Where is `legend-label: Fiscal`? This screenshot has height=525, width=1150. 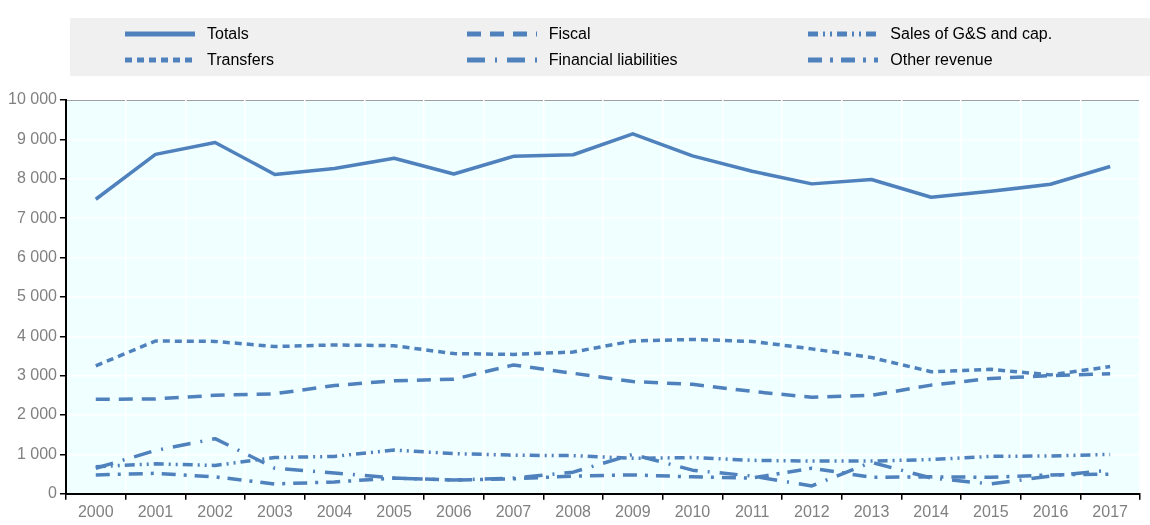 legend-label: Fiscal is located at coordinates (569, 34).